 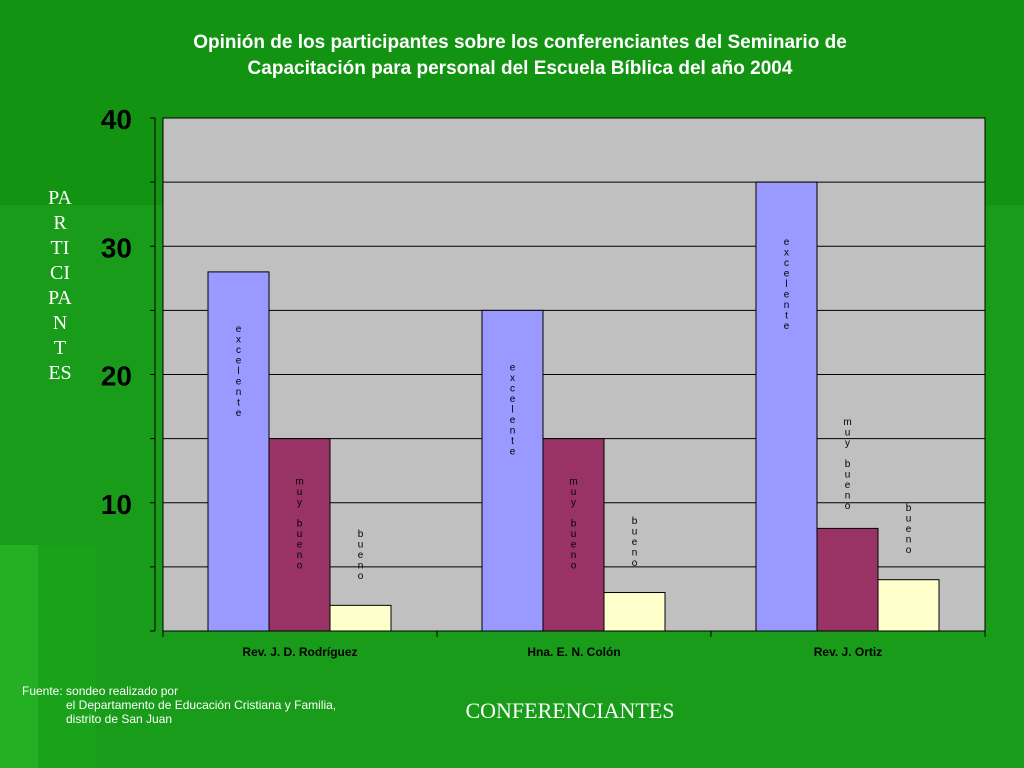 What do you see at coordinates (60, 285) in the screenshot?
I see `y-axis-label: PARTICIPANTES` at bounding box center [60, 285].